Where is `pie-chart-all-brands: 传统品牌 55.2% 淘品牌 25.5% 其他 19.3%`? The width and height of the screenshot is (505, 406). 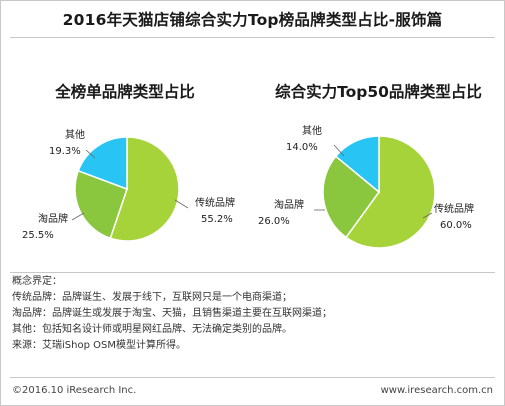
pie-chart-all-brands: 传统品牌 55.2% 淘品牌 25.5% 其他 19.3% is located at coordinates (128, 185).